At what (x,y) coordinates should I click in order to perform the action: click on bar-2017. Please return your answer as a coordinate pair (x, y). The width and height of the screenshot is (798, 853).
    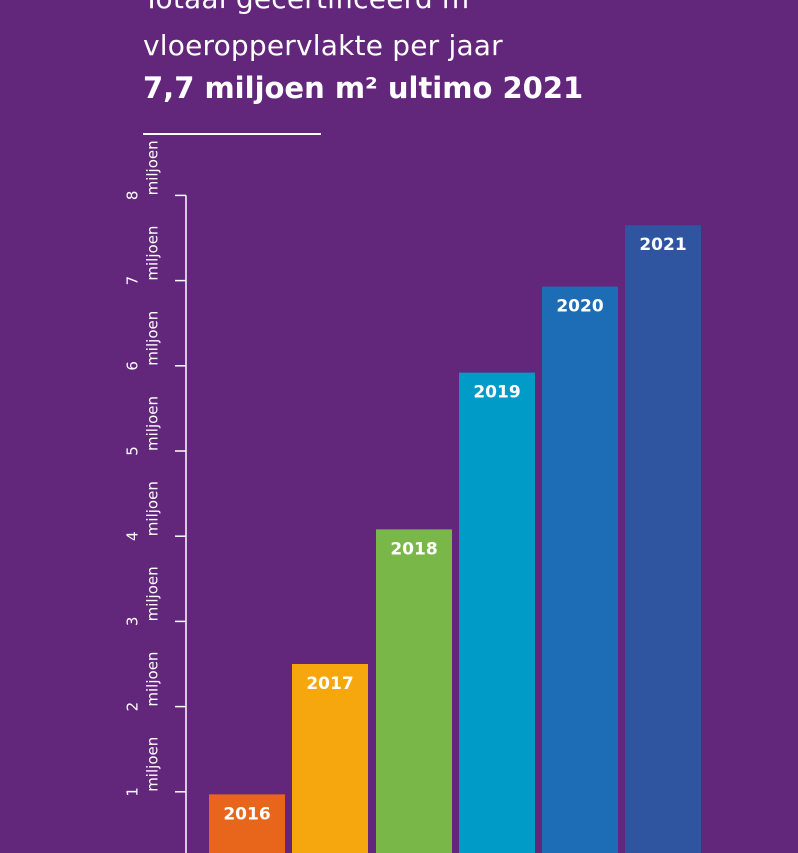
    Looking at the image, I should click on (330, 758).